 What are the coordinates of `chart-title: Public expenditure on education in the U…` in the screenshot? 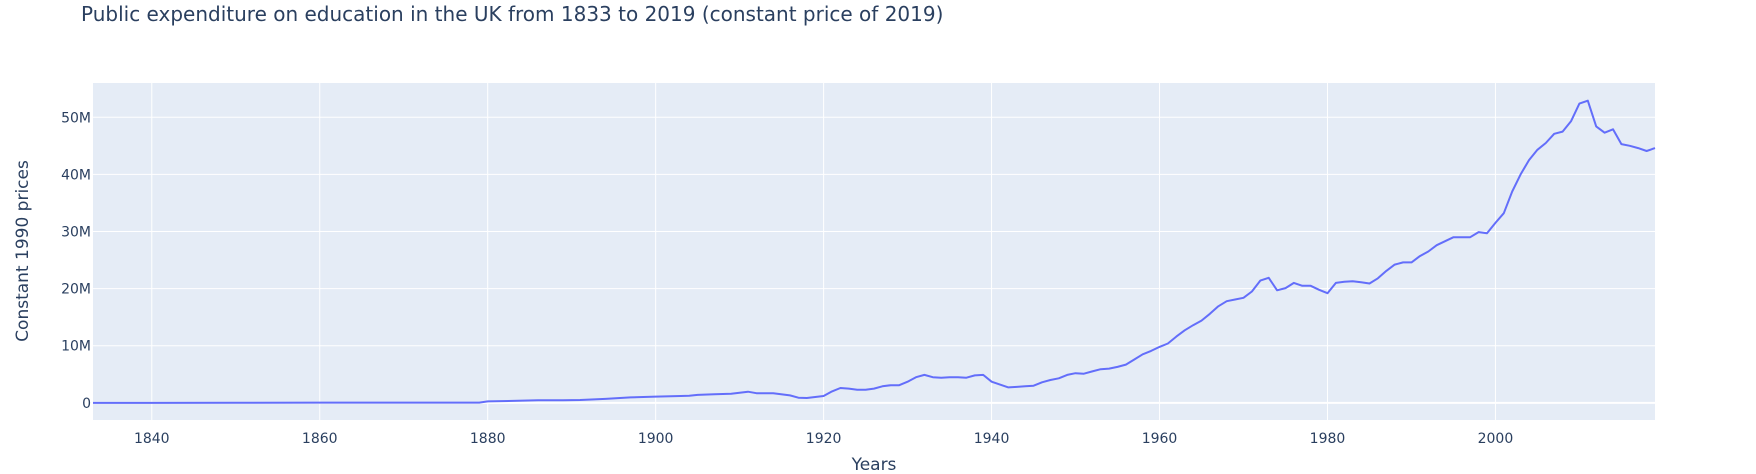 It's located at (512, 14).